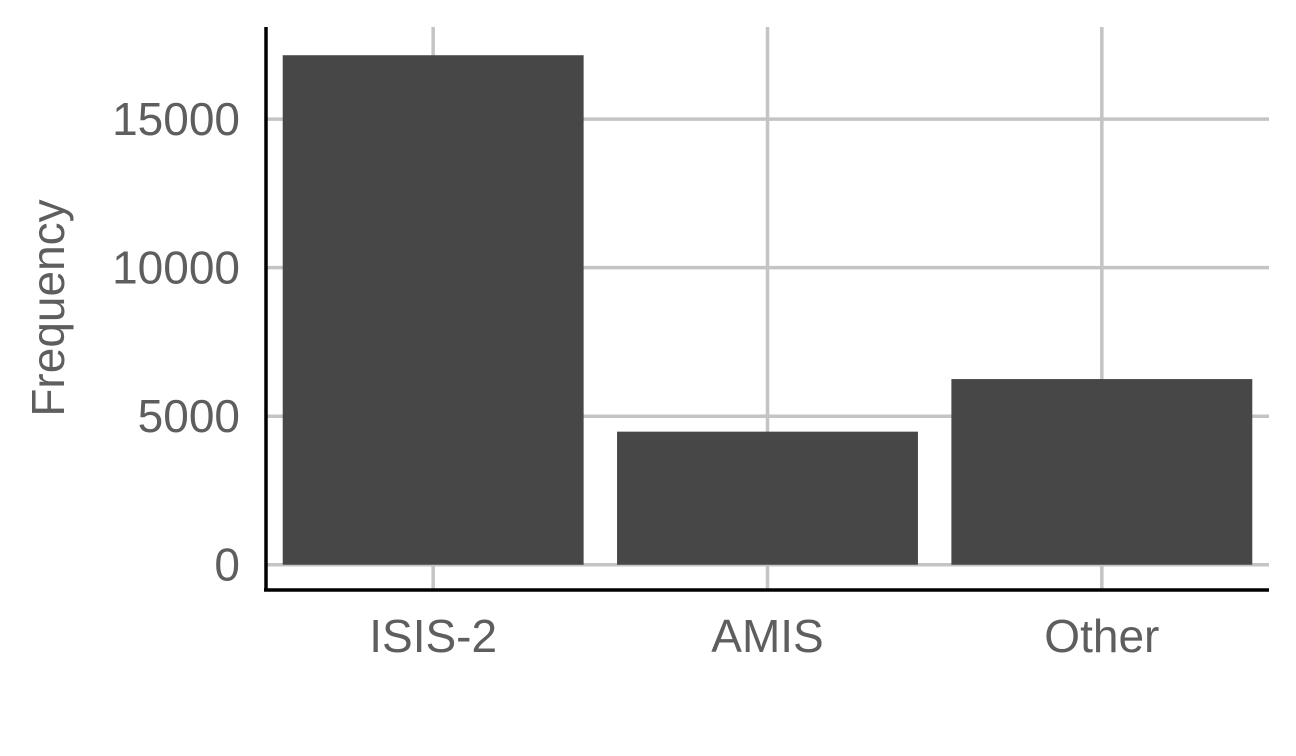 Image resolution: width=1296 pixels, height=756 pixels. Describe the element at coordinates (767, 636) in the screenshot. I see `x-tick-label: AMIS` at that location.